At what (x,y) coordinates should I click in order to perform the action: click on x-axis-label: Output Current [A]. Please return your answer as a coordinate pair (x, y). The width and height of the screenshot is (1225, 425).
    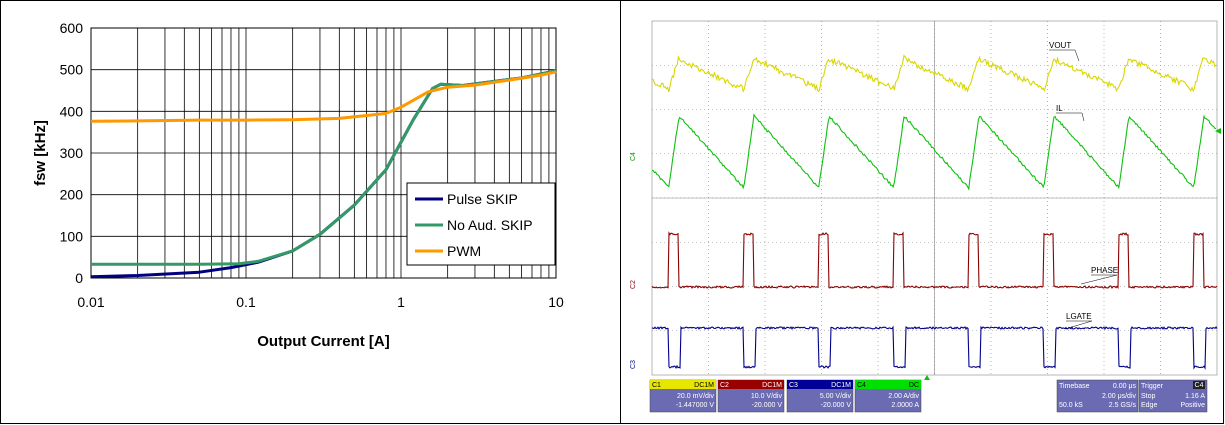
    Looking at the image, I should click on (323, 341).